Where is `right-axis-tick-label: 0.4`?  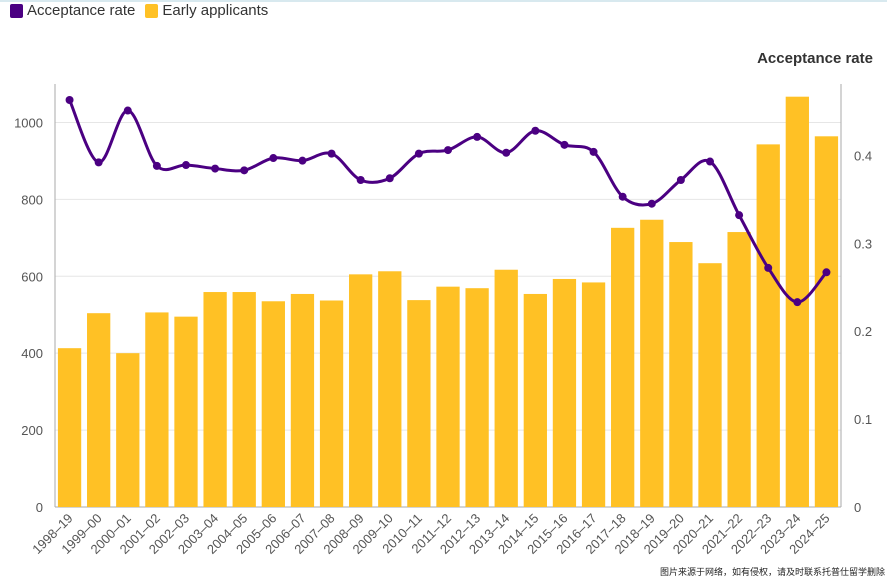
right-axis-tick-label: 0.4 is located at coordinates (863, 155).